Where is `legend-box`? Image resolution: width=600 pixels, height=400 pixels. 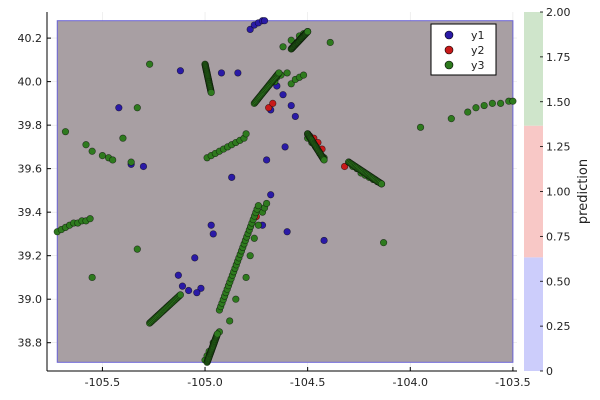
legend-box is located at coordinates (463, 49).